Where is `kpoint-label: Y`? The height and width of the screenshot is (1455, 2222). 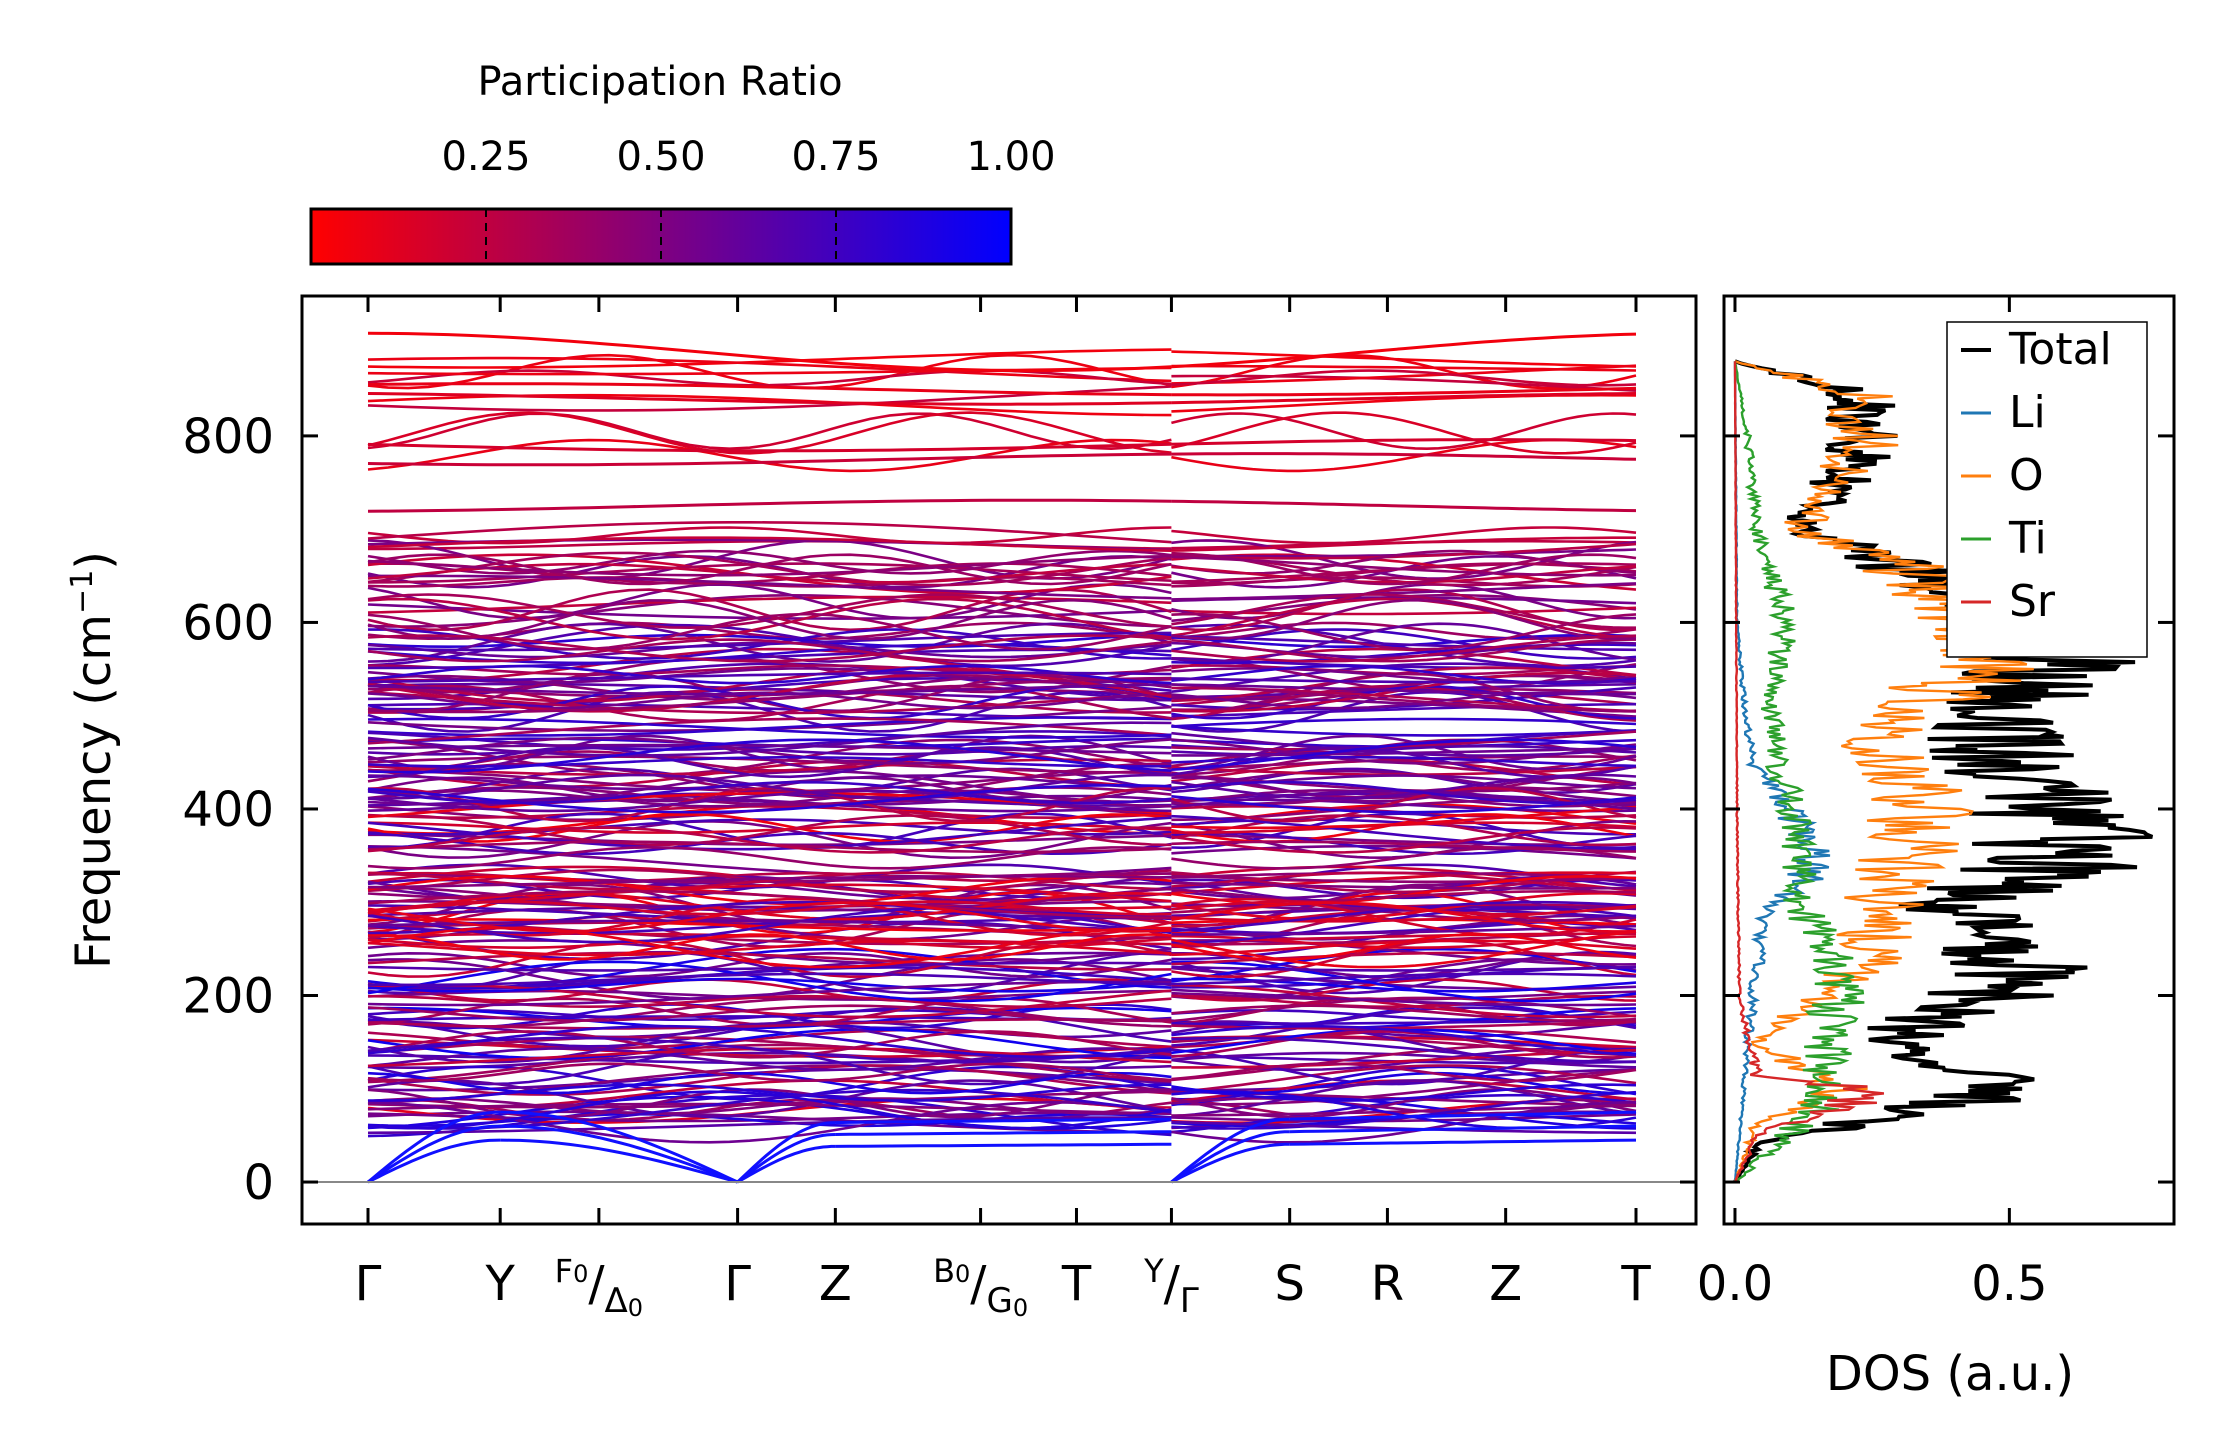 kpoint-label: Y is located at coordinates (500, 1284).